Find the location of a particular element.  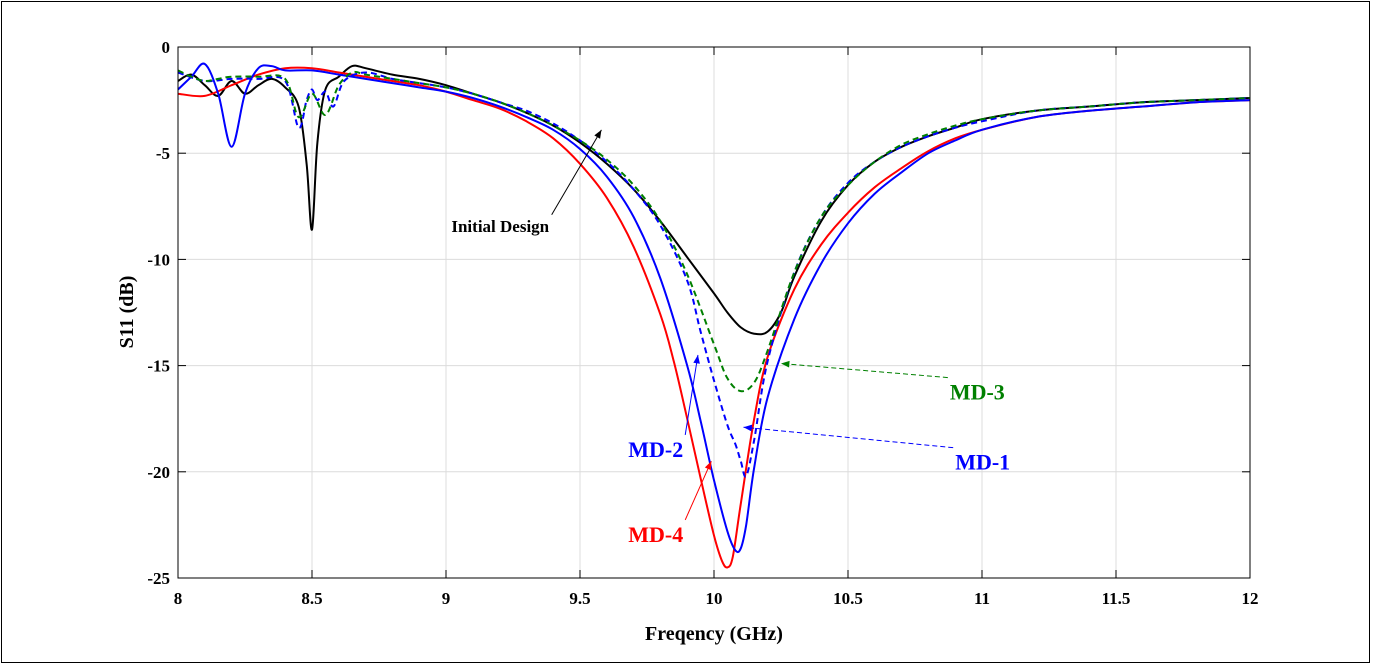

x-tick-label: 12 is located at coordinates (1250, 598).